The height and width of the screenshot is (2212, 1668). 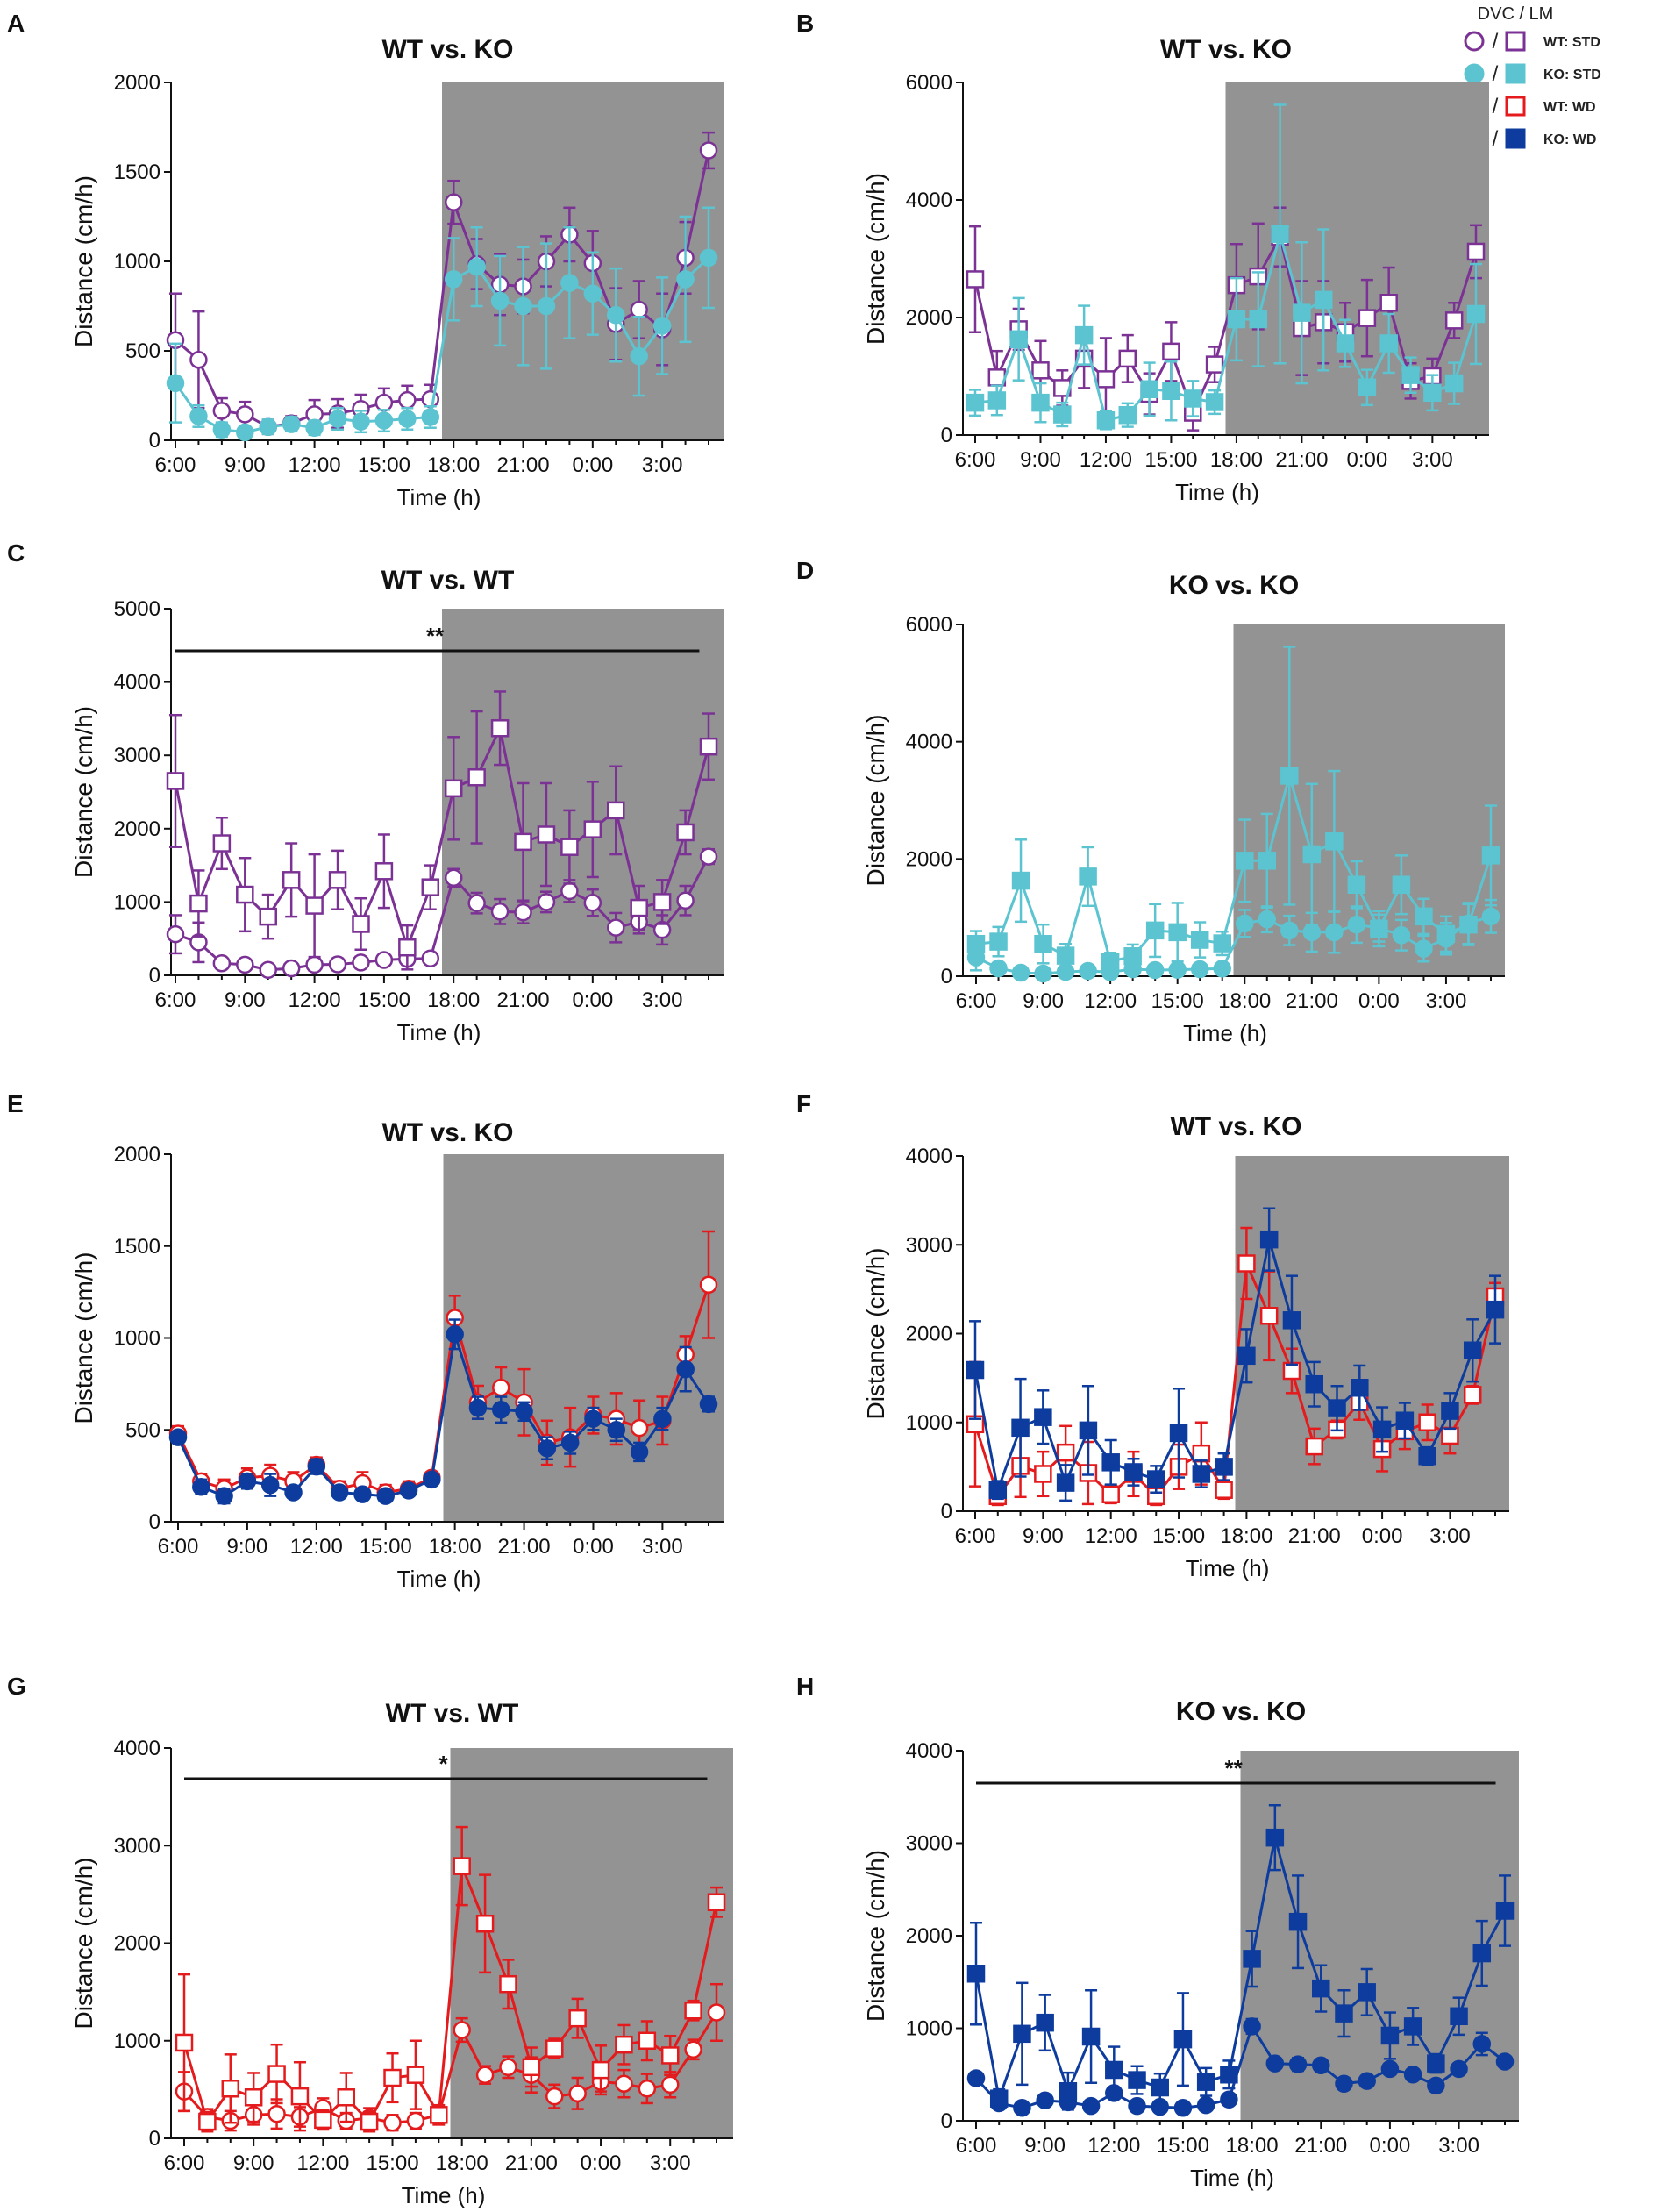 What do you see at coordinates (1515, 41) in the screenshot?
I see `legend-lm-marker-icon` at bounding box center [1515, 41].